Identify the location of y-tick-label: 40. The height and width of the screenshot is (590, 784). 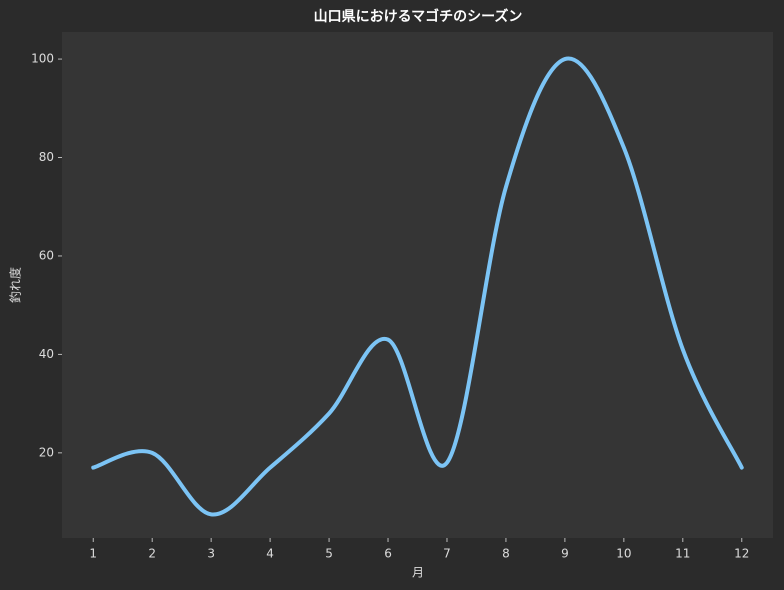
(46, 354).